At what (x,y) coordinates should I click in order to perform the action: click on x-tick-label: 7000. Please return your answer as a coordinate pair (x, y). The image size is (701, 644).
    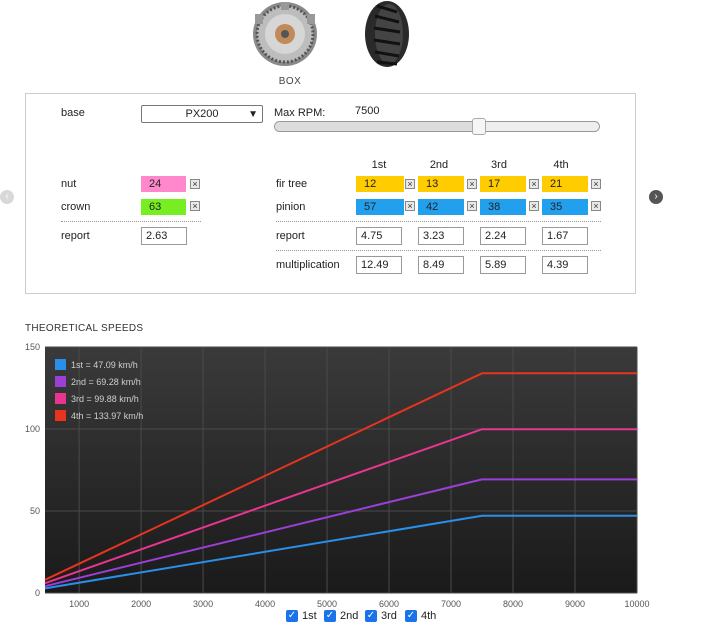
    Looking at the image, I should click on (451, 604).